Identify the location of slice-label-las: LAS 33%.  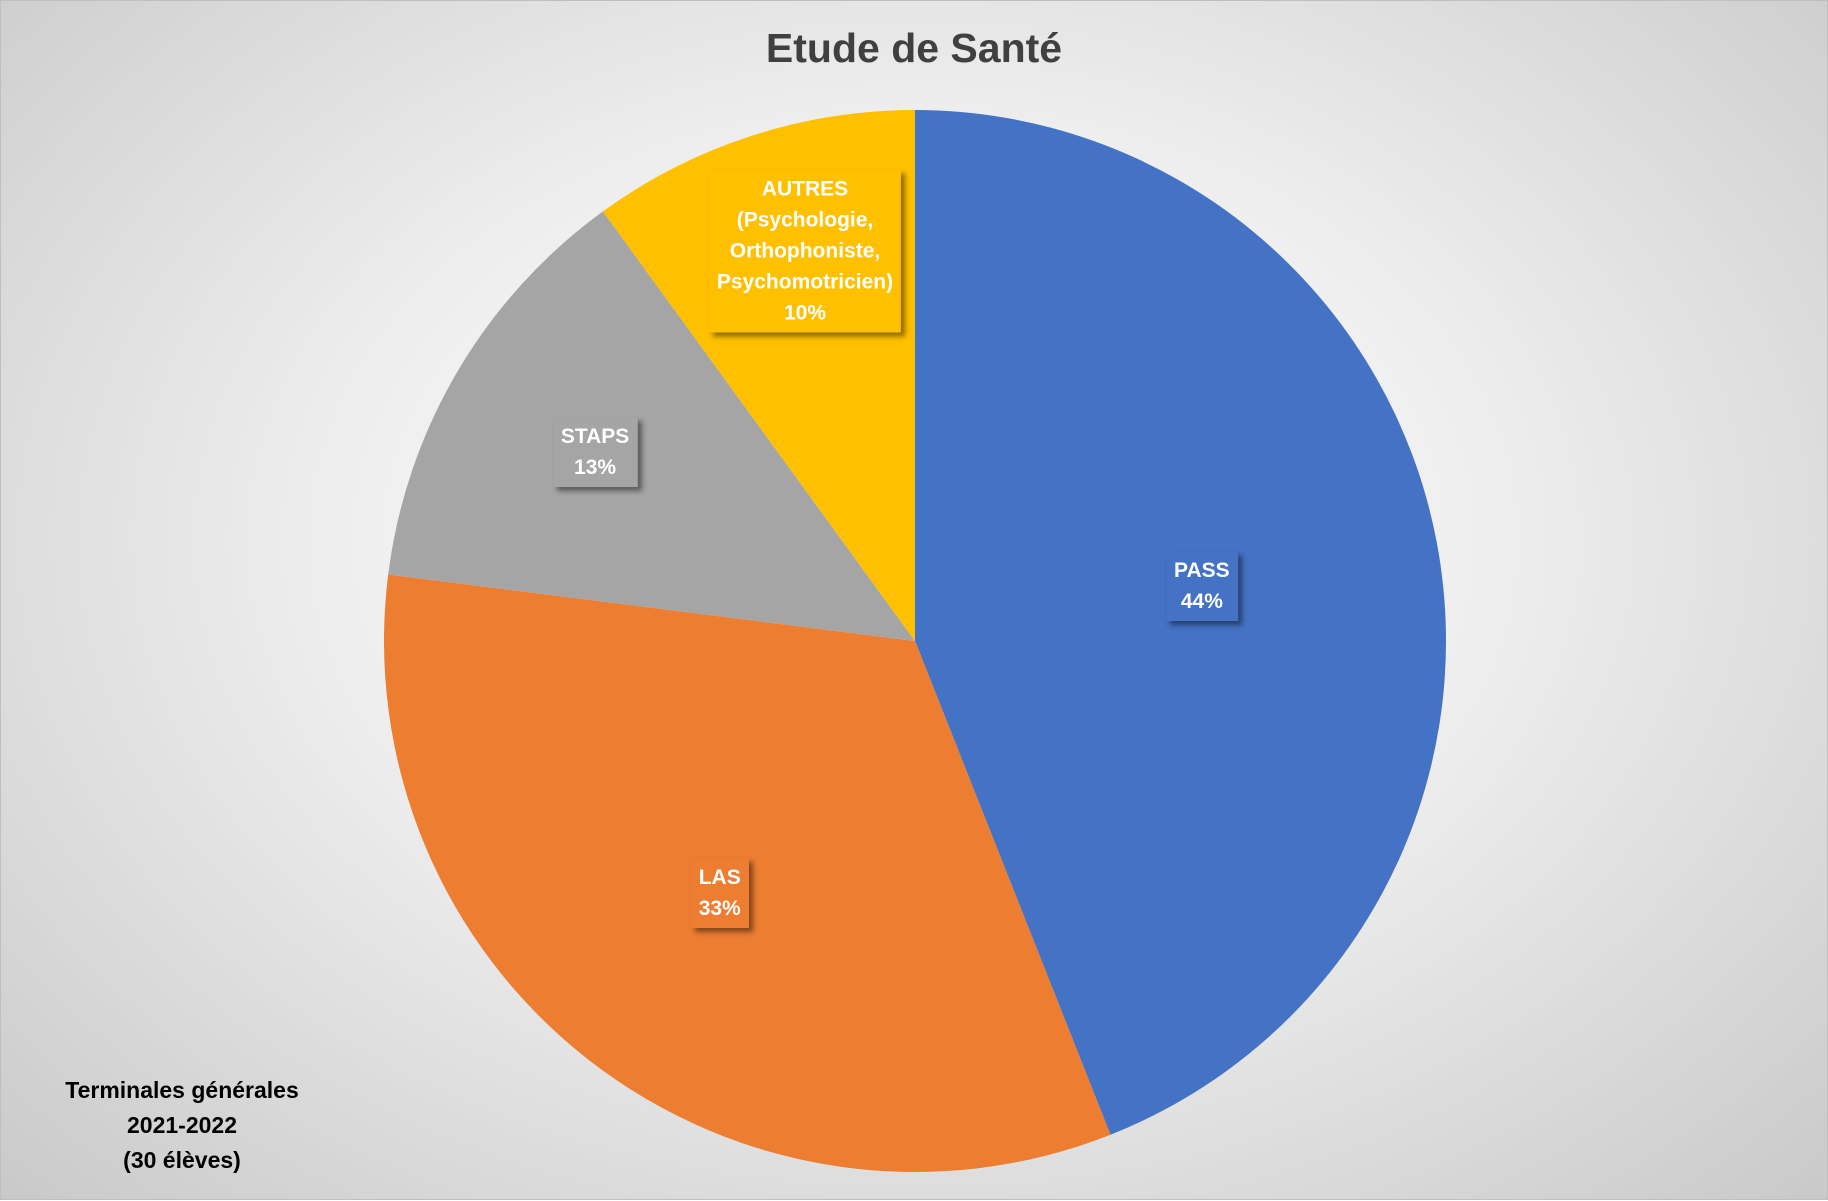
(719, 892).